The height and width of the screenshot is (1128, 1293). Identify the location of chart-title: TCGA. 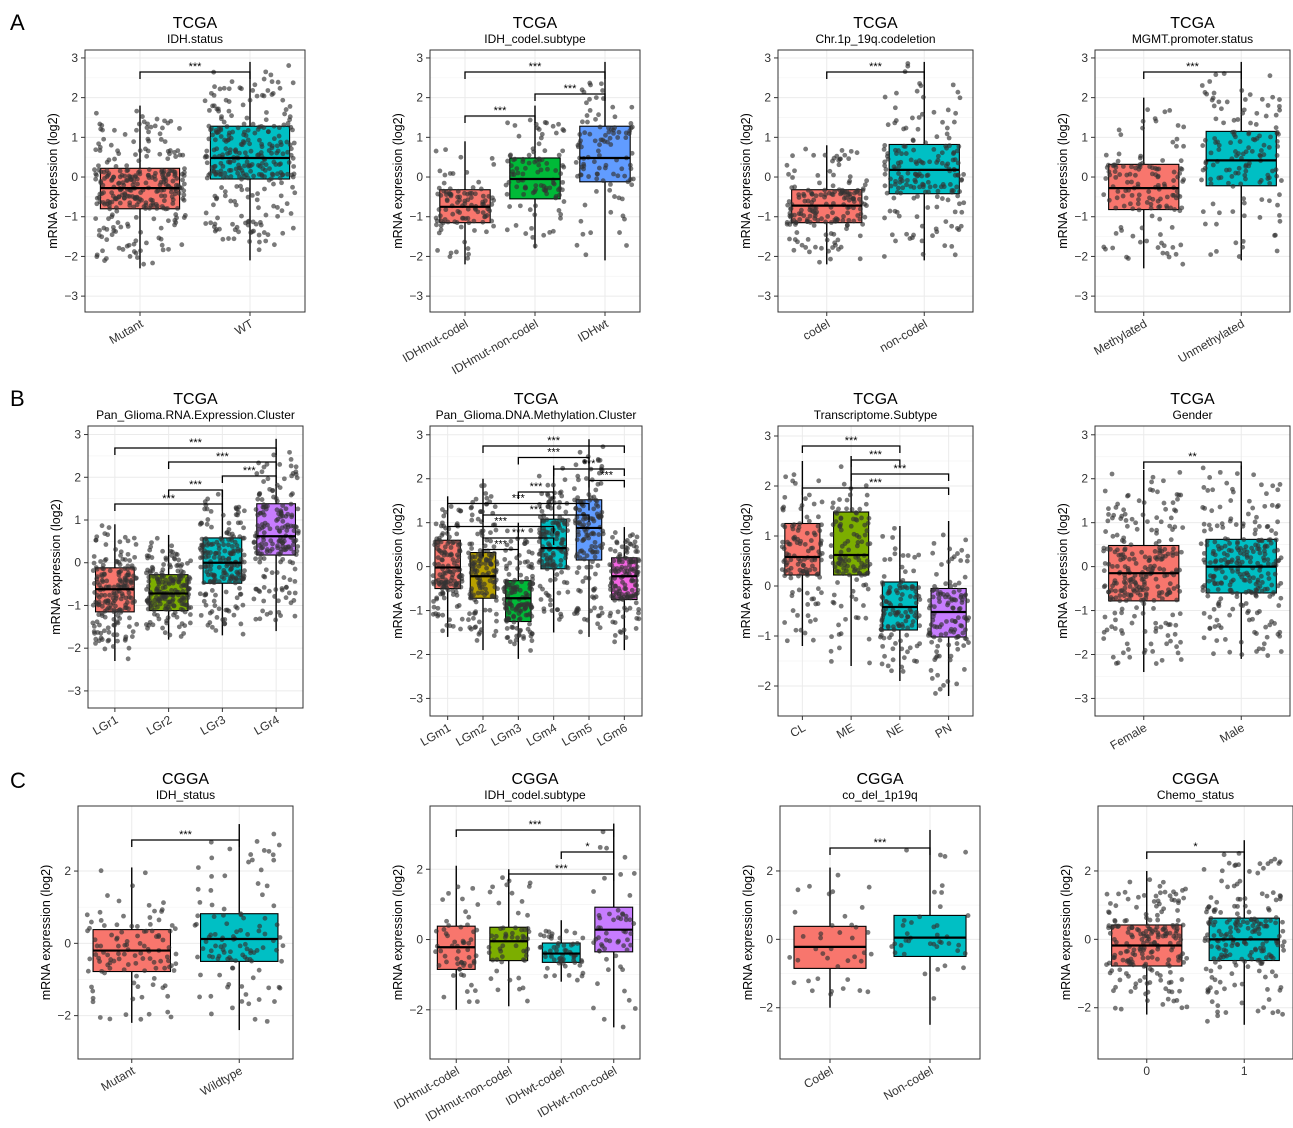
(535, 23).